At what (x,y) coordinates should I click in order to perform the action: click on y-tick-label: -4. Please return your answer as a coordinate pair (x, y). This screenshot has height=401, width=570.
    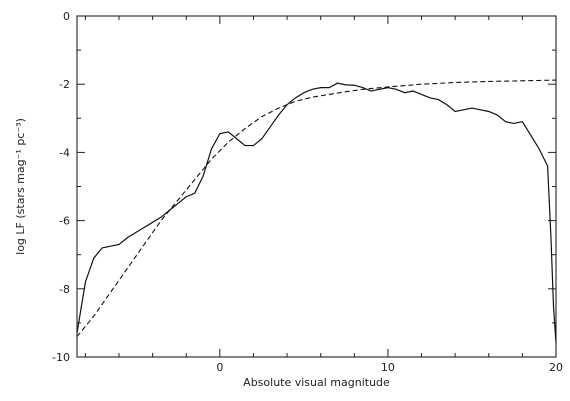
    Looking at the image, I should click on (64, 152).